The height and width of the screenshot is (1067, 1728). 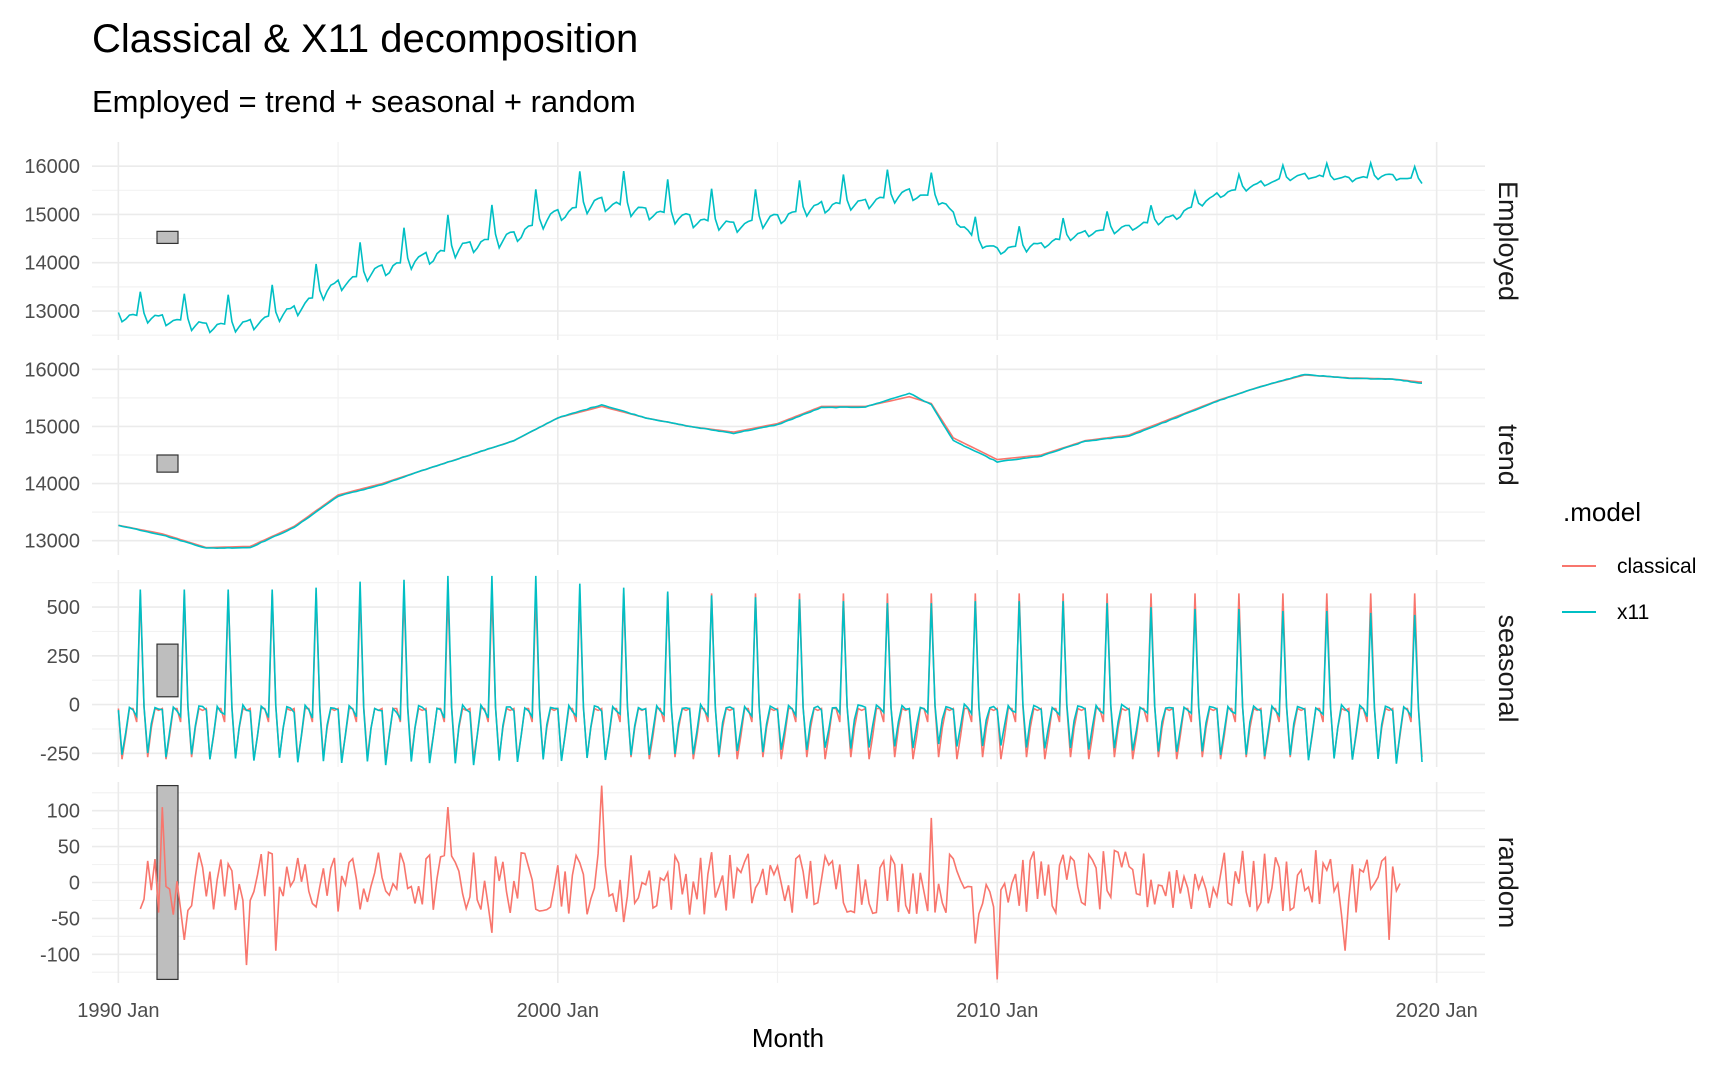 What do you see at coordinates (770, 246) in the screenshot?
I see `series-line-x11-employed` at bounding box center [770, 246].